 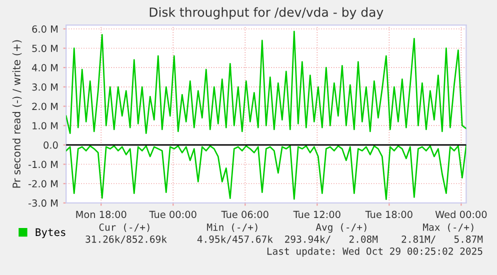 I want to click on y-tick-label: -2.0 M, so click(x=43, y=184).